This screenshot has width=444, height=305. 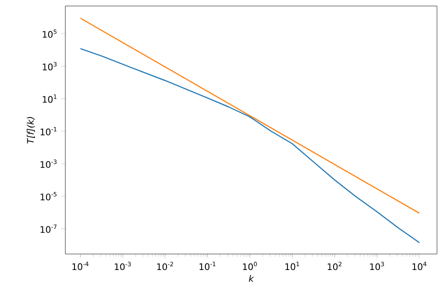 What do you see at coordinates (292, 266) in the screenshot?
I see `x-tick-label: 10$^{1}$` at bounding box center [292, 266].